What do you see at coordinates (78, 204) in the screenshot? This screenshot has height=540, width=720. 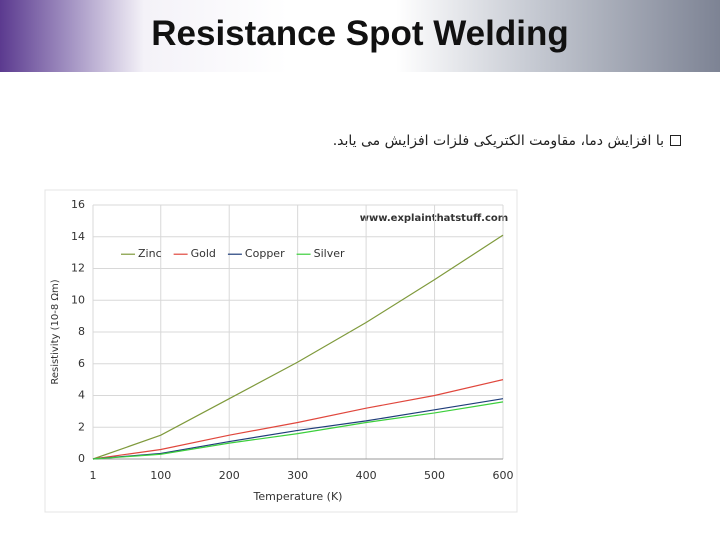 I see `y-tick-label: 16` at bounding box center [78, 204].